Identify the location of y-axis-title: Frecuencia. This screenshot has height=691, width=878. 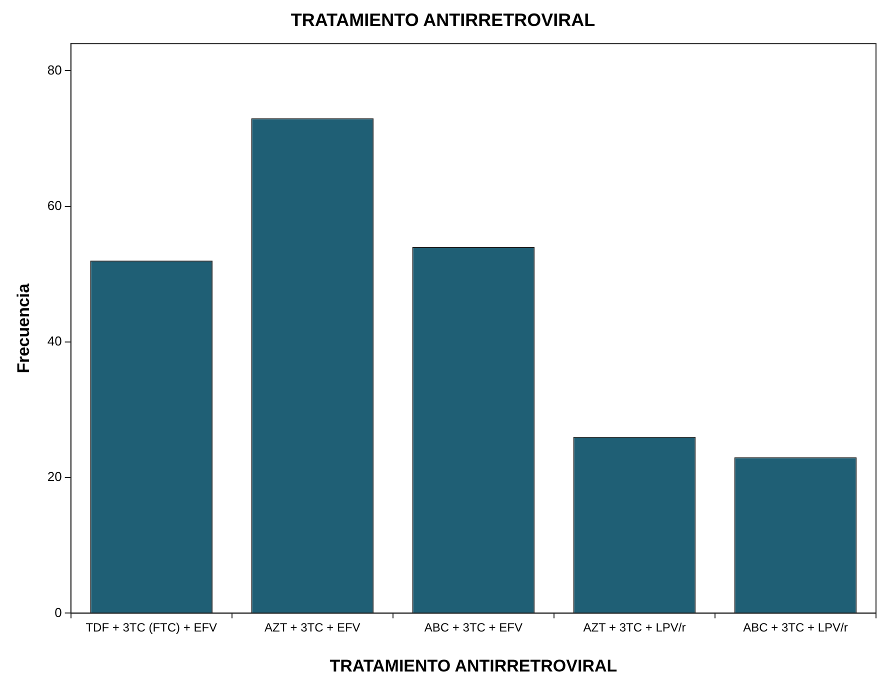
(23, 328).